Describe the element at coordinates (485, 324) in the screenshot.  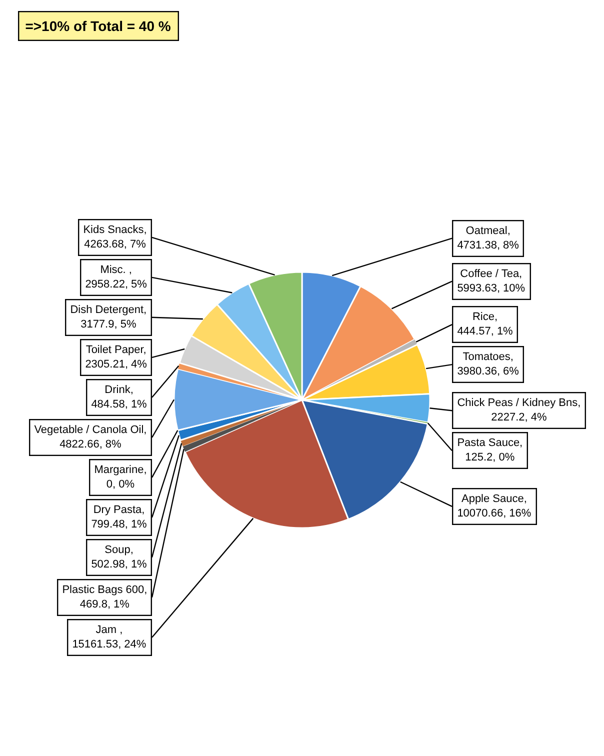
I see `slice-label: Rice, 444.57, 1%` at that location.